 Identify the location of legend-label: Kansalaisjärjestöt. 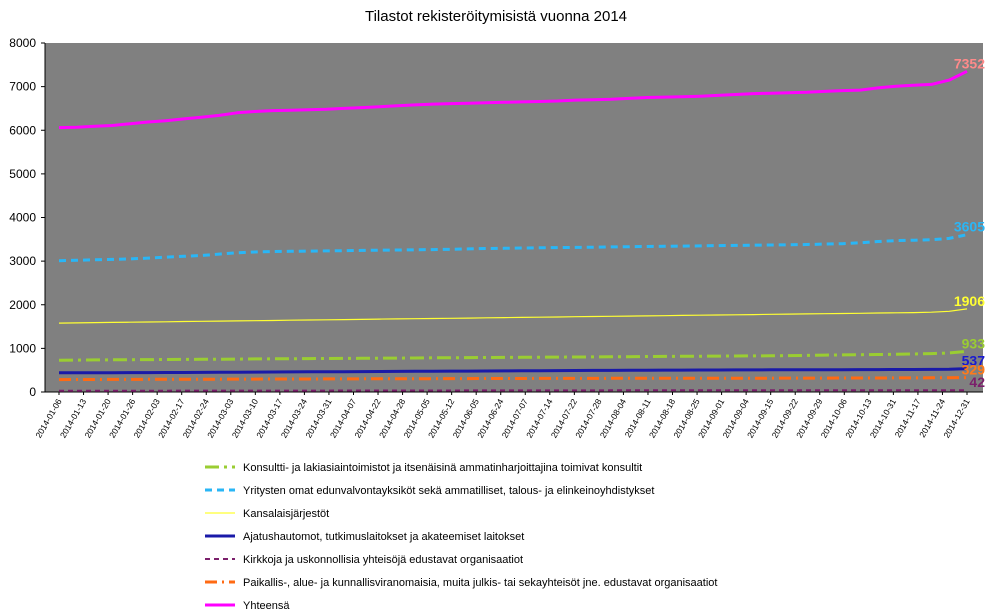
(286, 514).